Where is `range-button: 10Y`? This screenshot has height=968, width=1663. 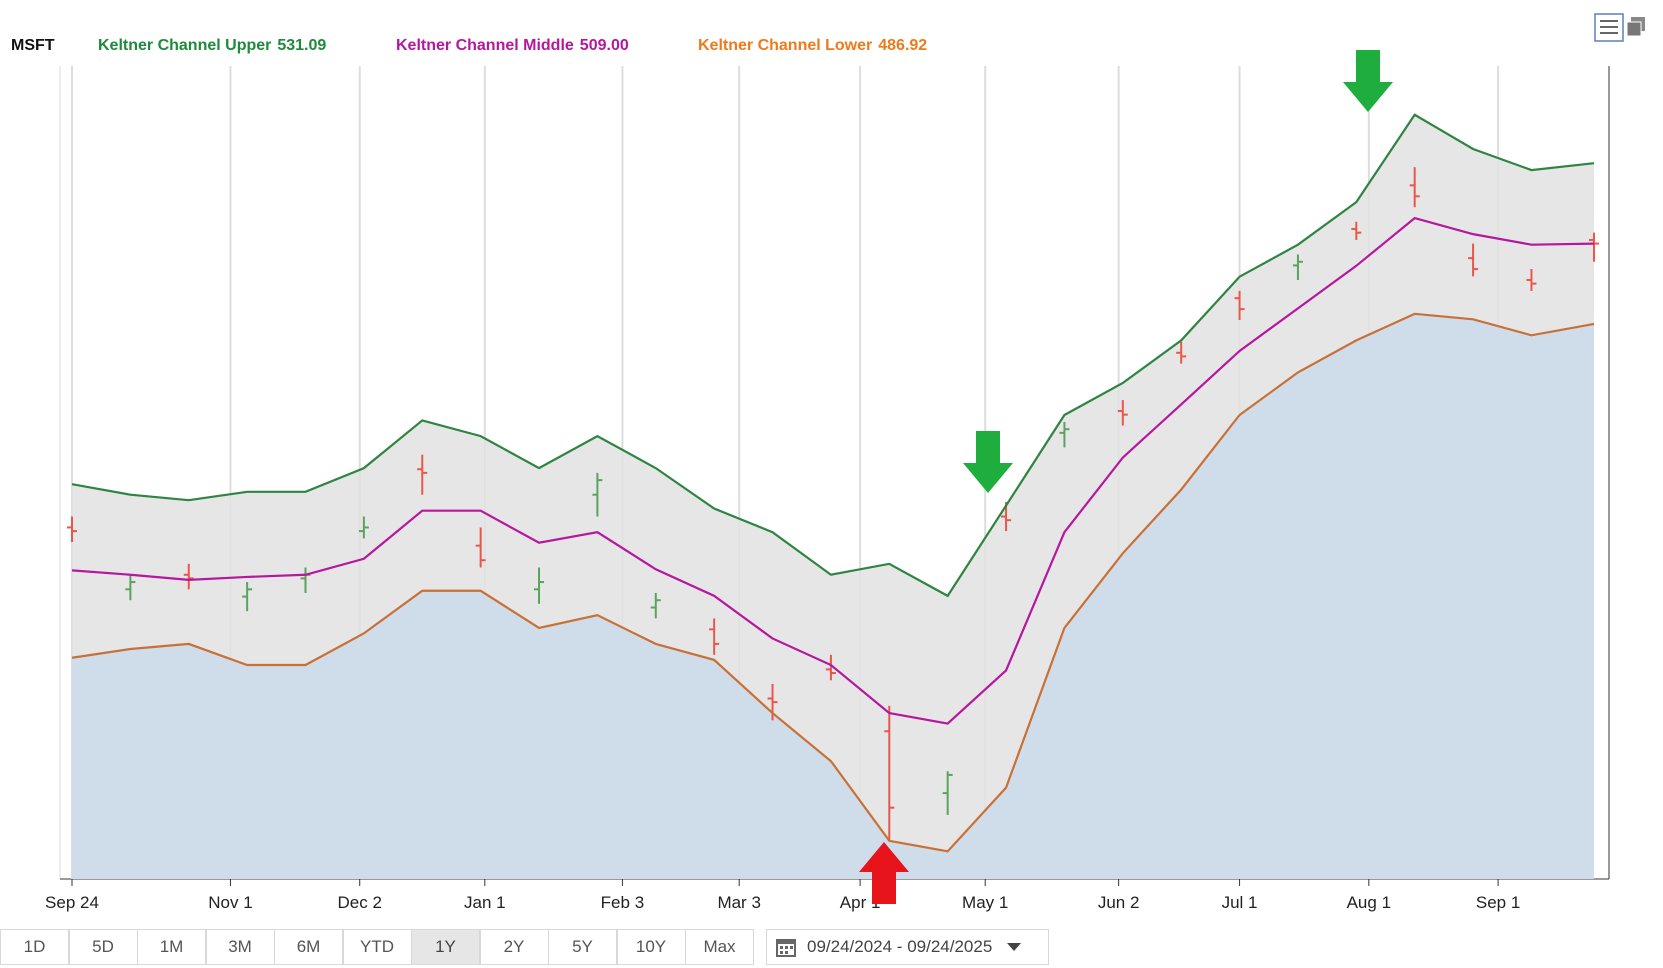 range-button: 10Y is located at coordinates (651, 947).